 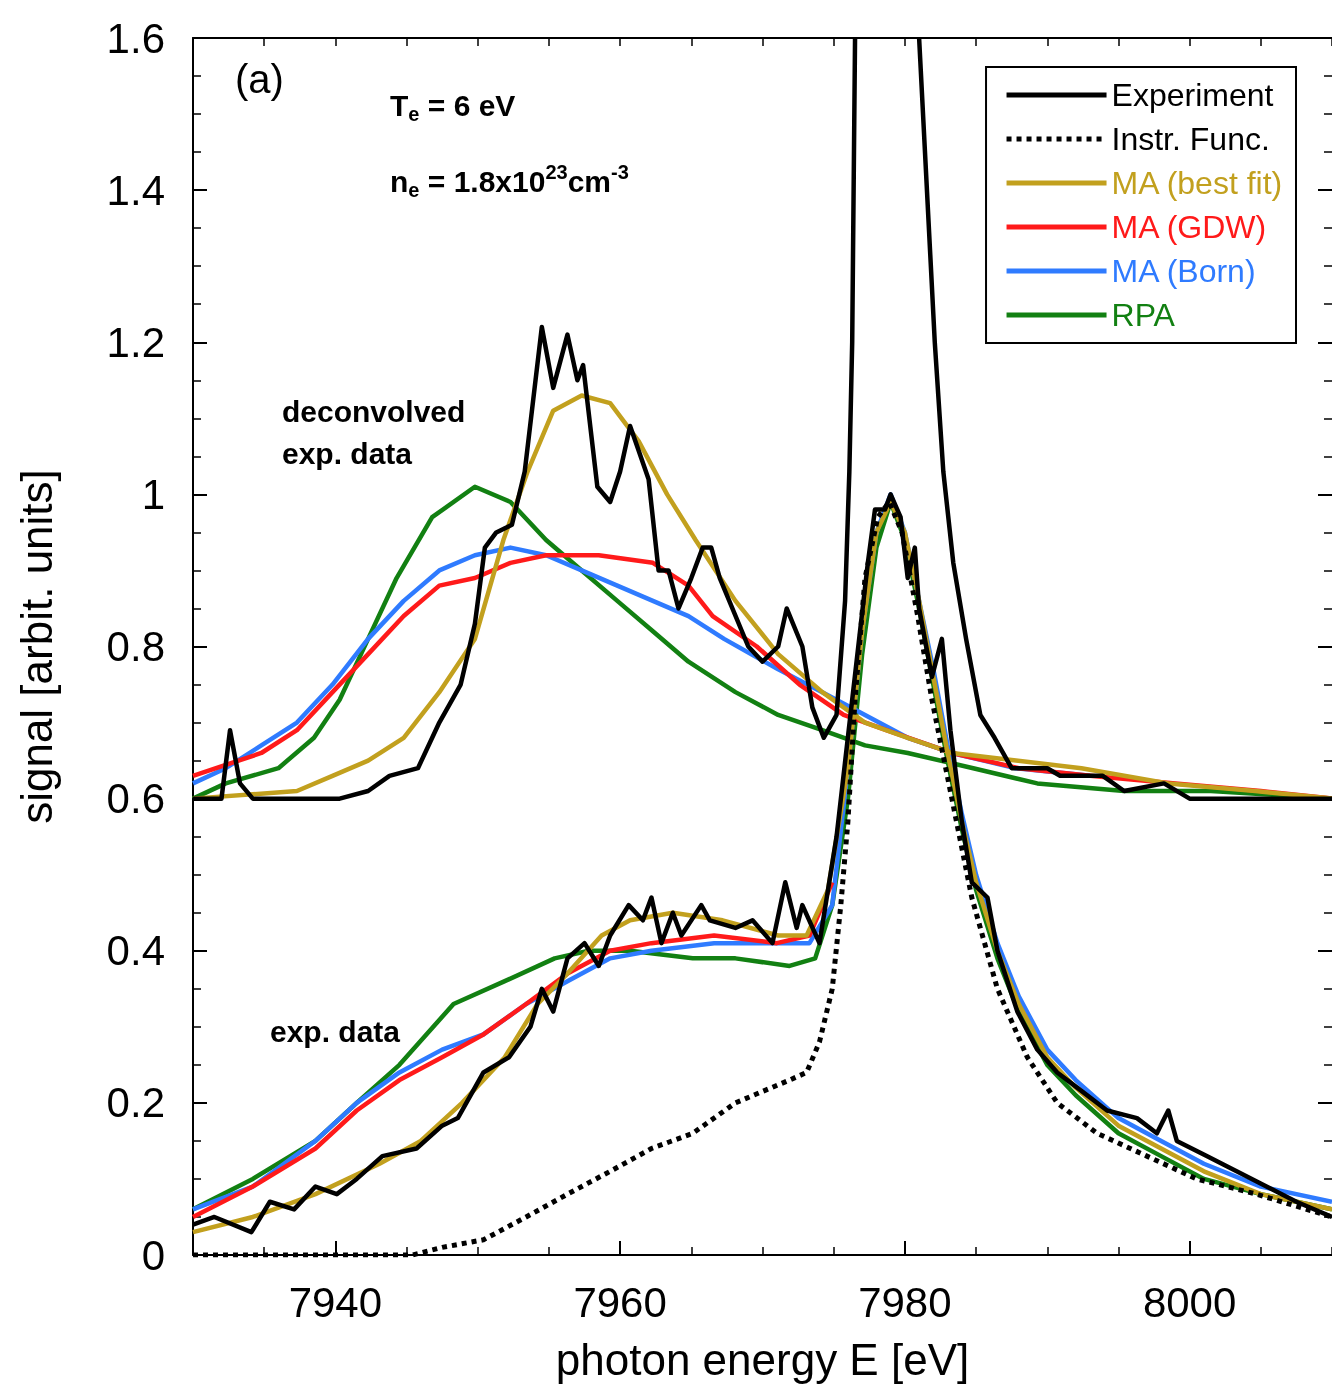 I want to click on y-axis-title: signal [arbit. units], so click(x=36, y=646).